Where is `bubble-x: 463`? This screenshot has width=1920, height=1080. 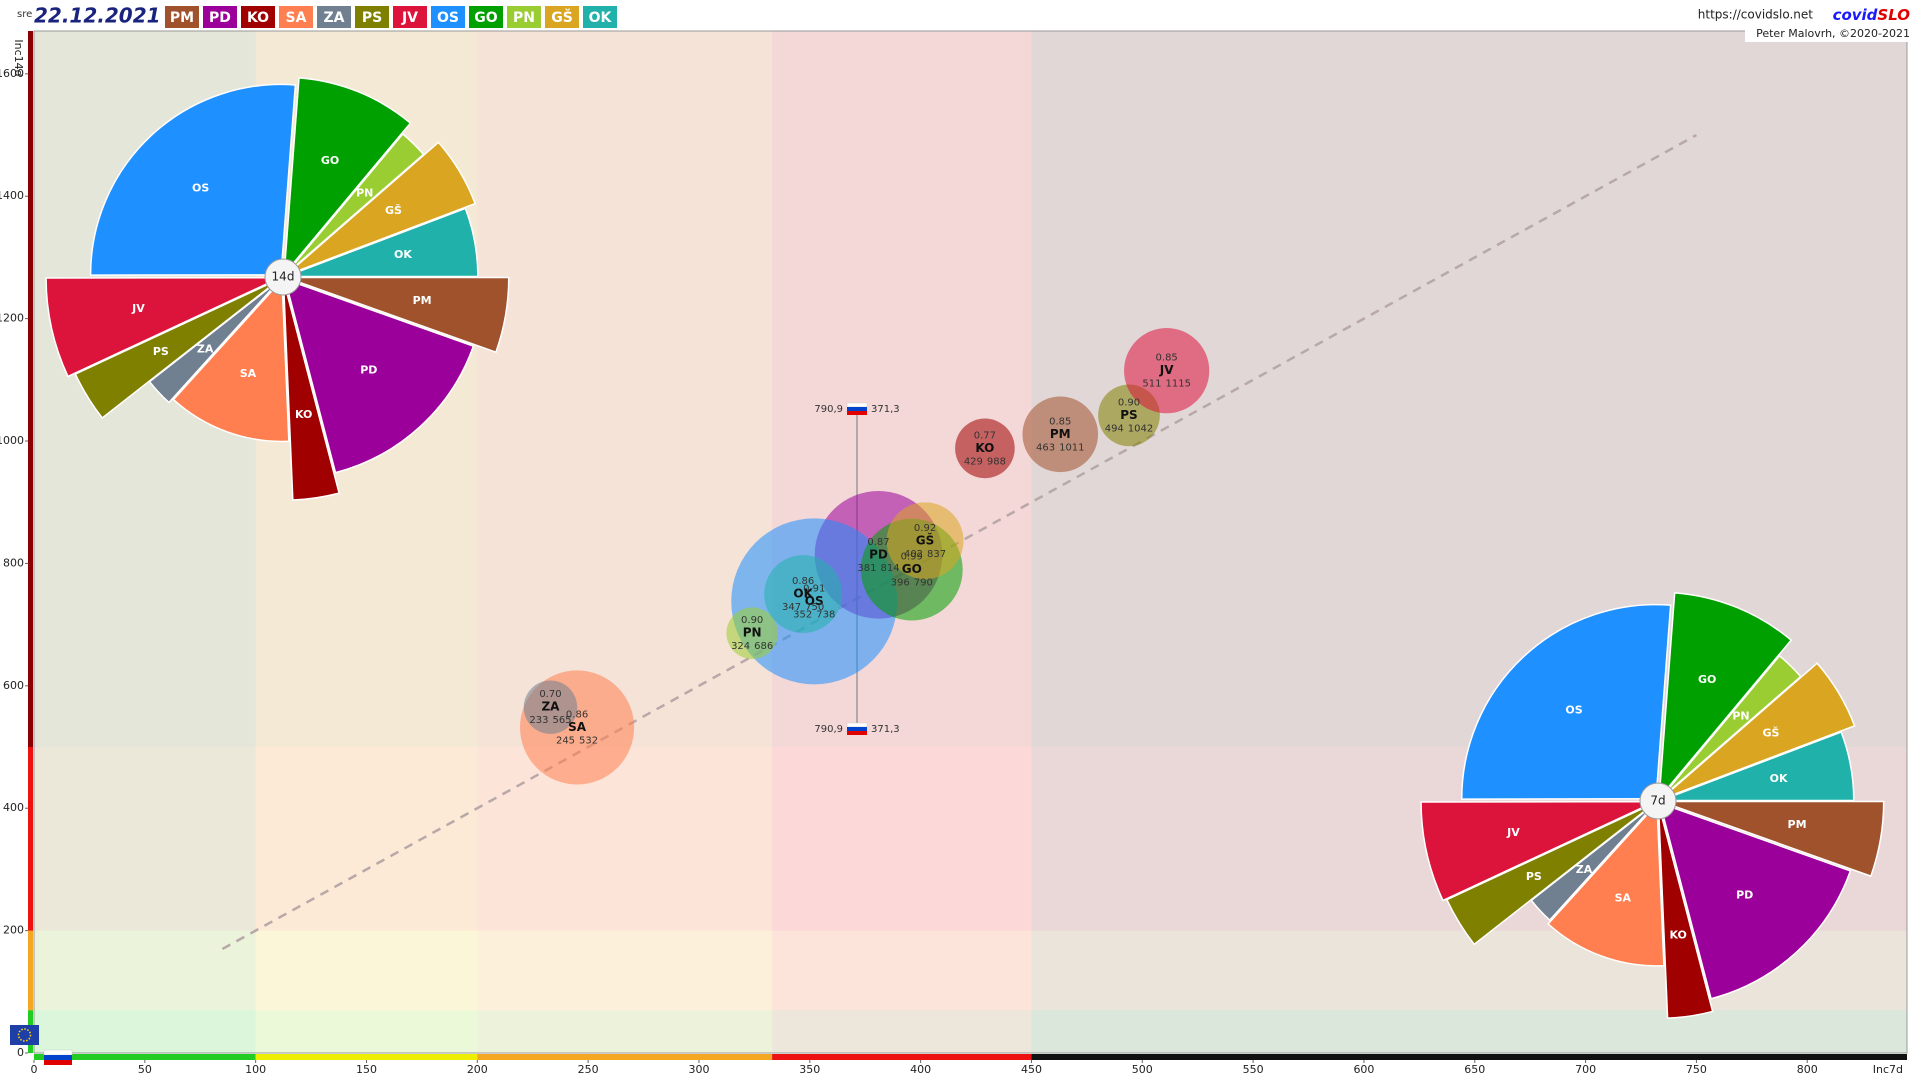
bubble-x: 463 is located at coordinates (1045, 447).